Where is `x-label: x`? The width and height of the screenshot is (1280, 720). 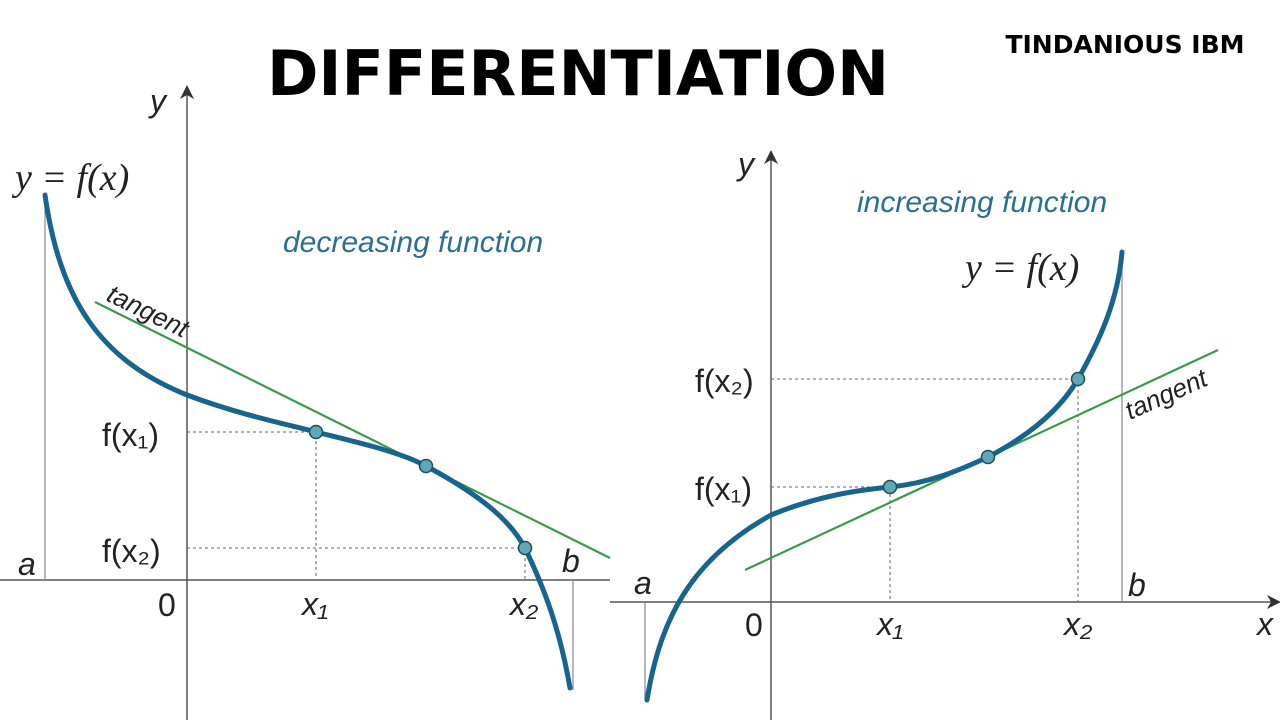 x-label: x is located at coordinates (1264, 624).